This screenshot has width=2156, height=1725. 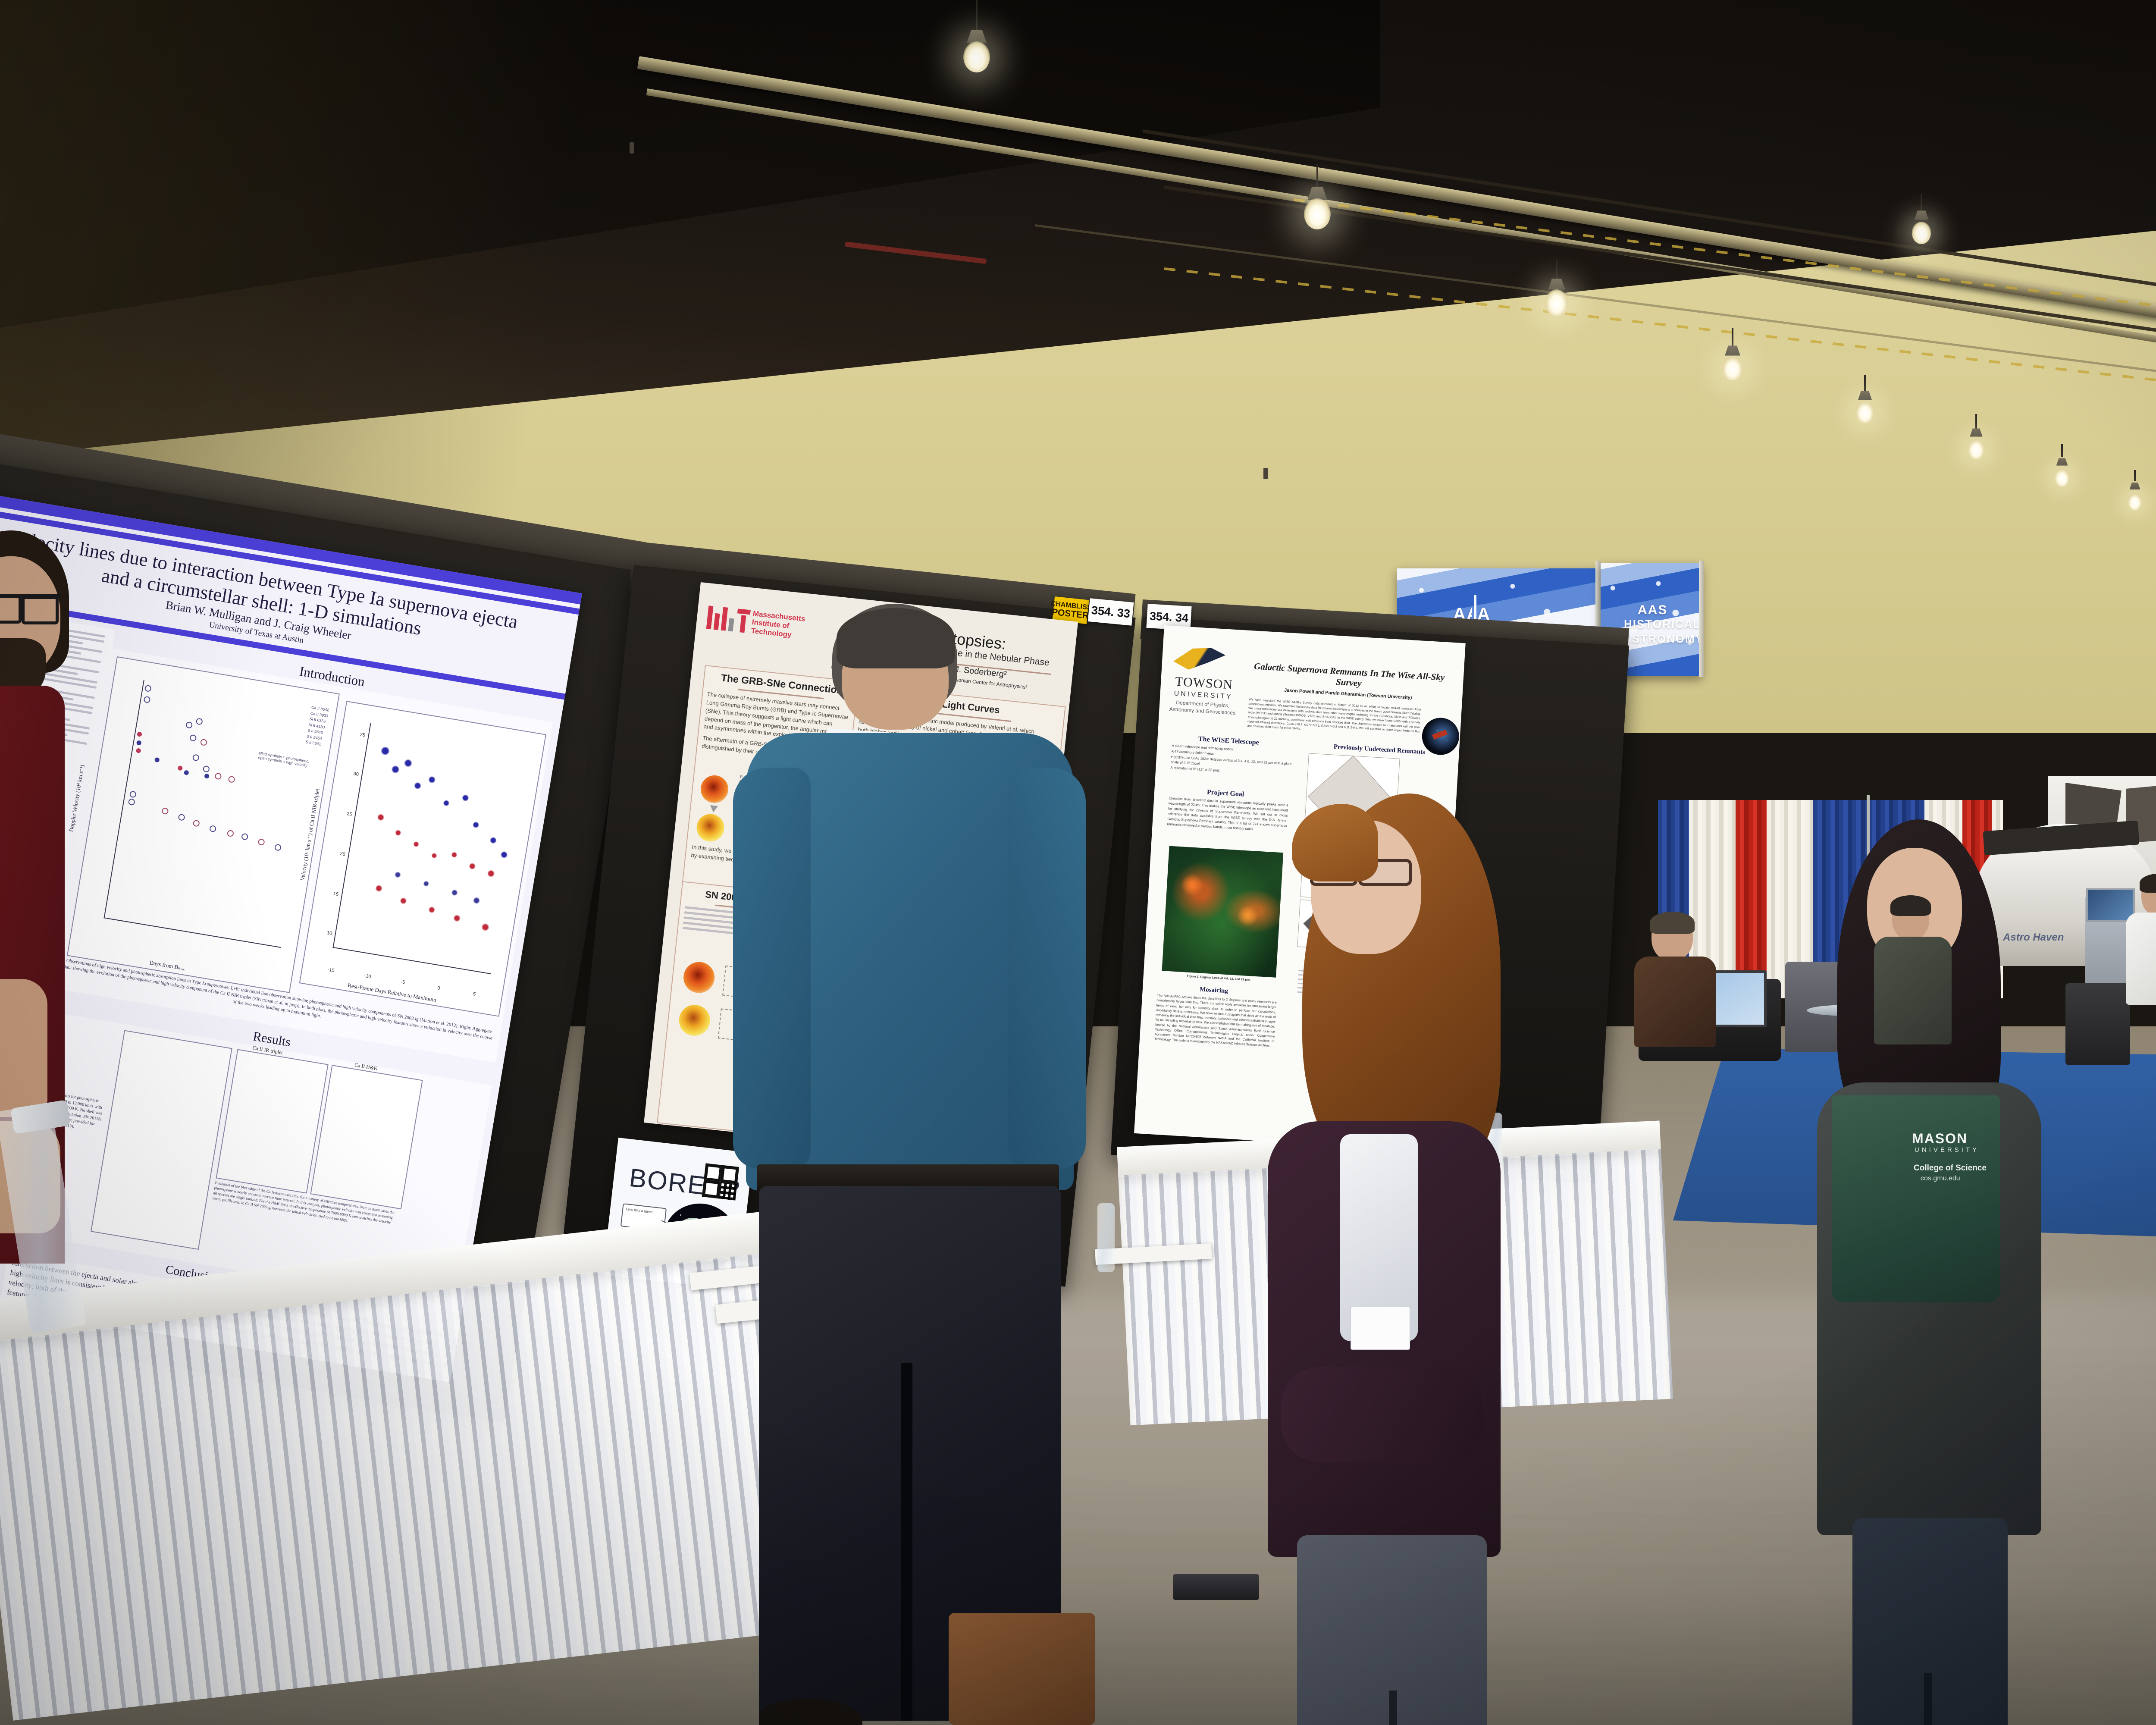 What do you see at coordinates (1335, 843) in the screenshot?
I see `hair-front` at bounding box center [1335, 843].